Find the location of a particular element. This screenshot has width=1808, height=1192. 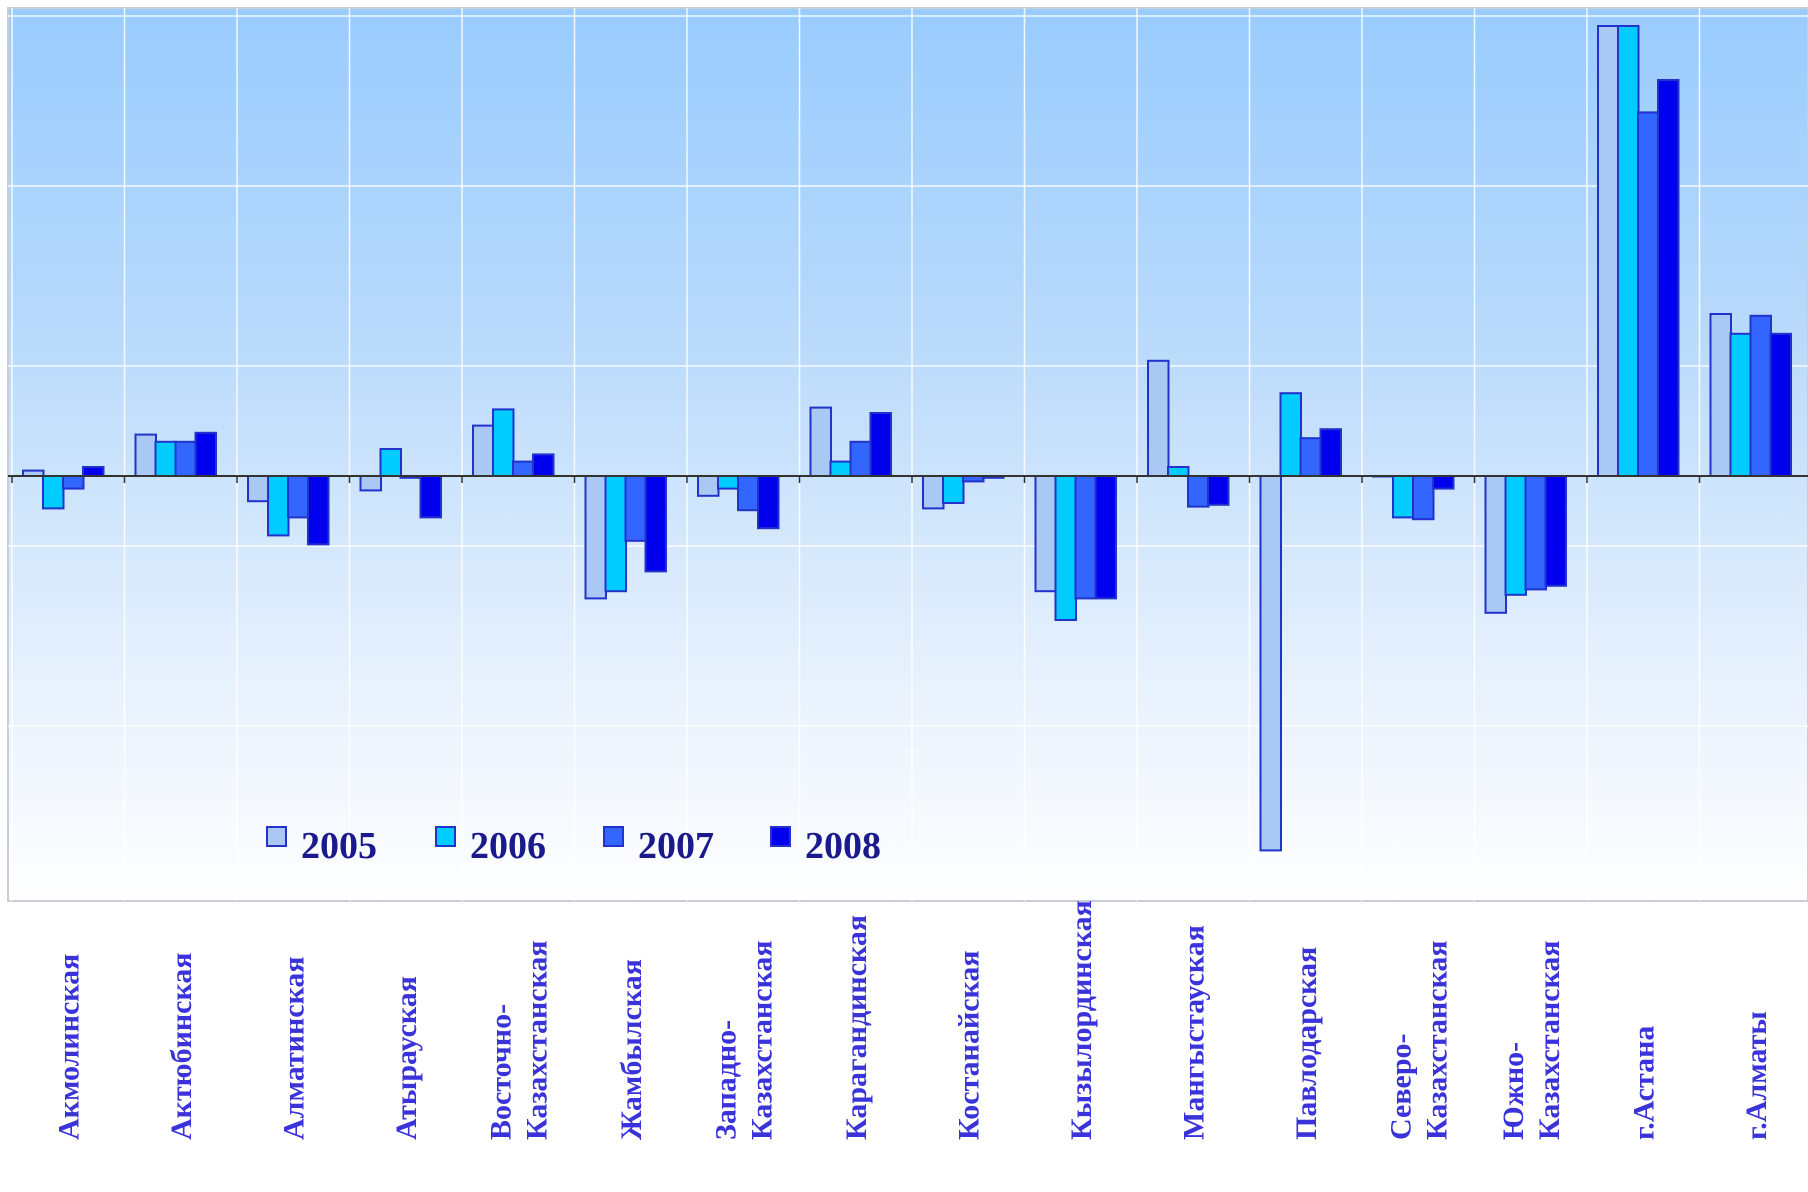

legend-item: 2007 is located at coordinates (658, 846).